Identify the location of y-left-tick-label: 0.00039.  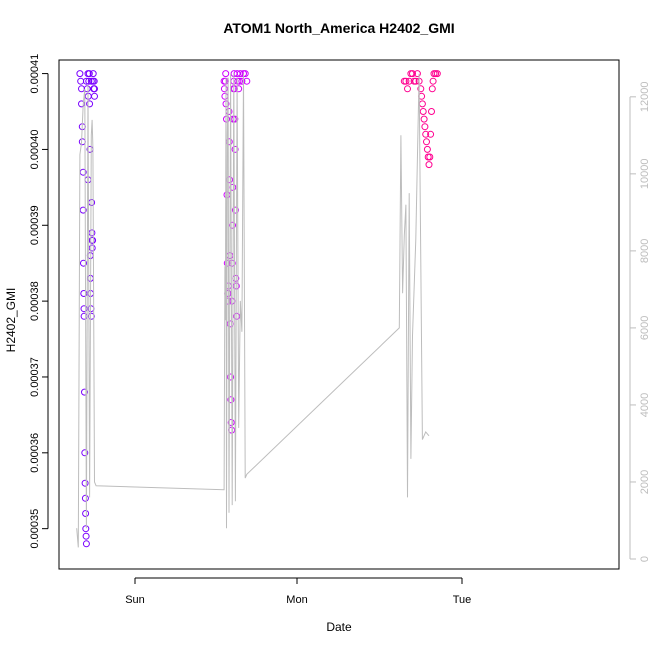
(35, 225).